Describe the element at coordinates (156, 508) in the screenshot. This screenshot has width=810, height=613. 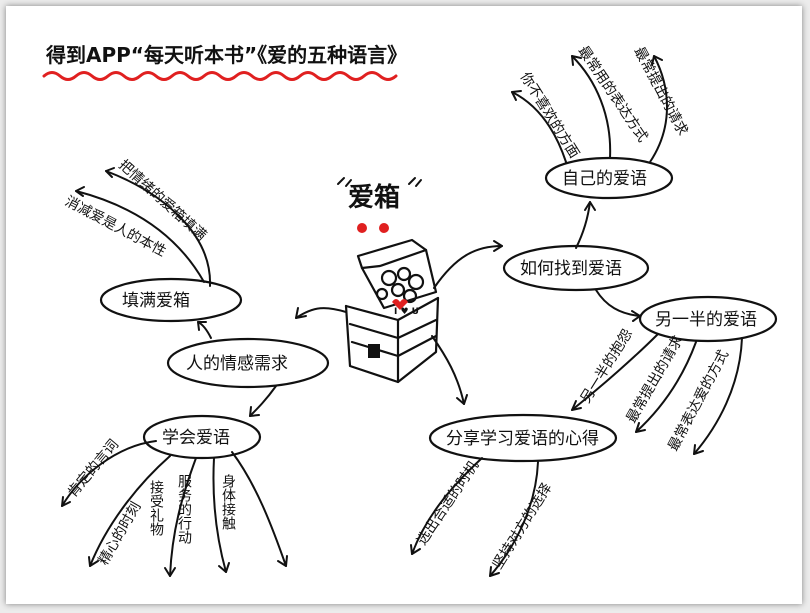
I see `leaf-learn-3: 接受礼物` at that location.